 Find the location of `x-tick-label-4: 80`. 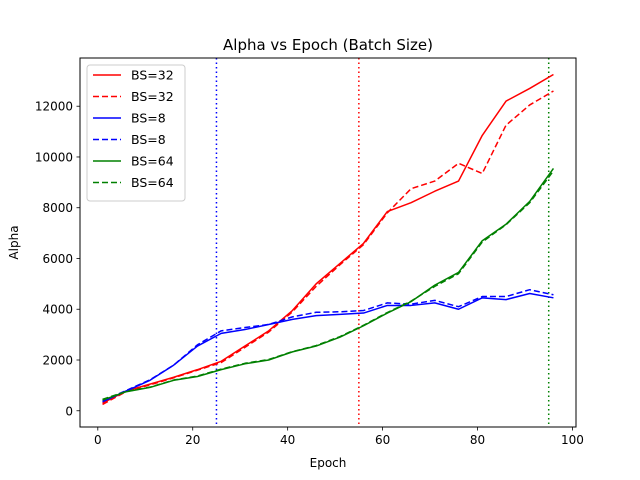

x-tick-label-4: 80 is located at coordinates (477, 440).